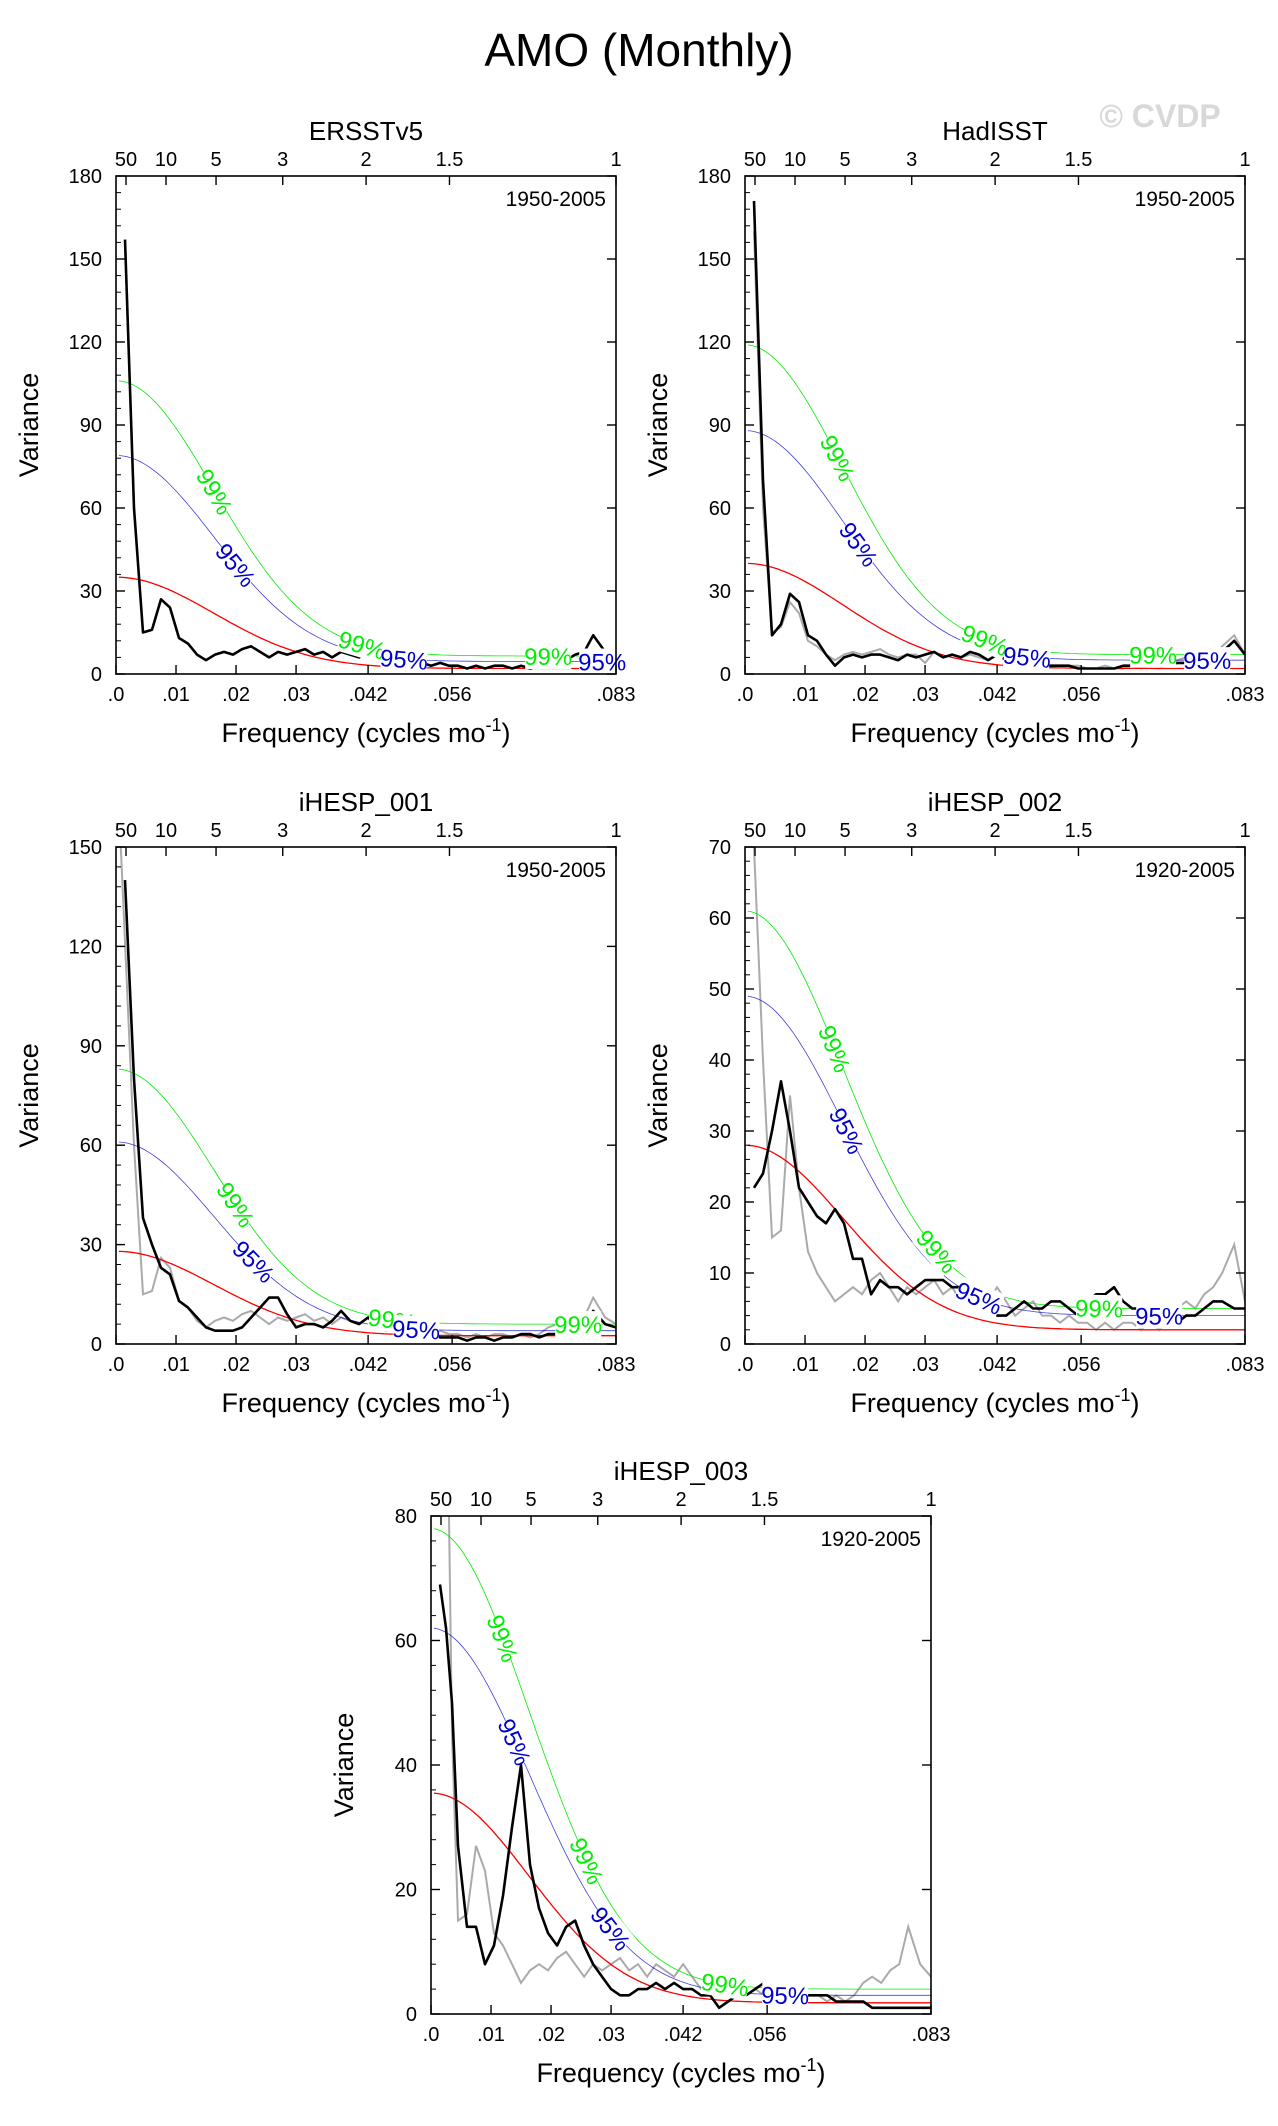  I want to click on x-tick-label: .02, so click(551, 2035).